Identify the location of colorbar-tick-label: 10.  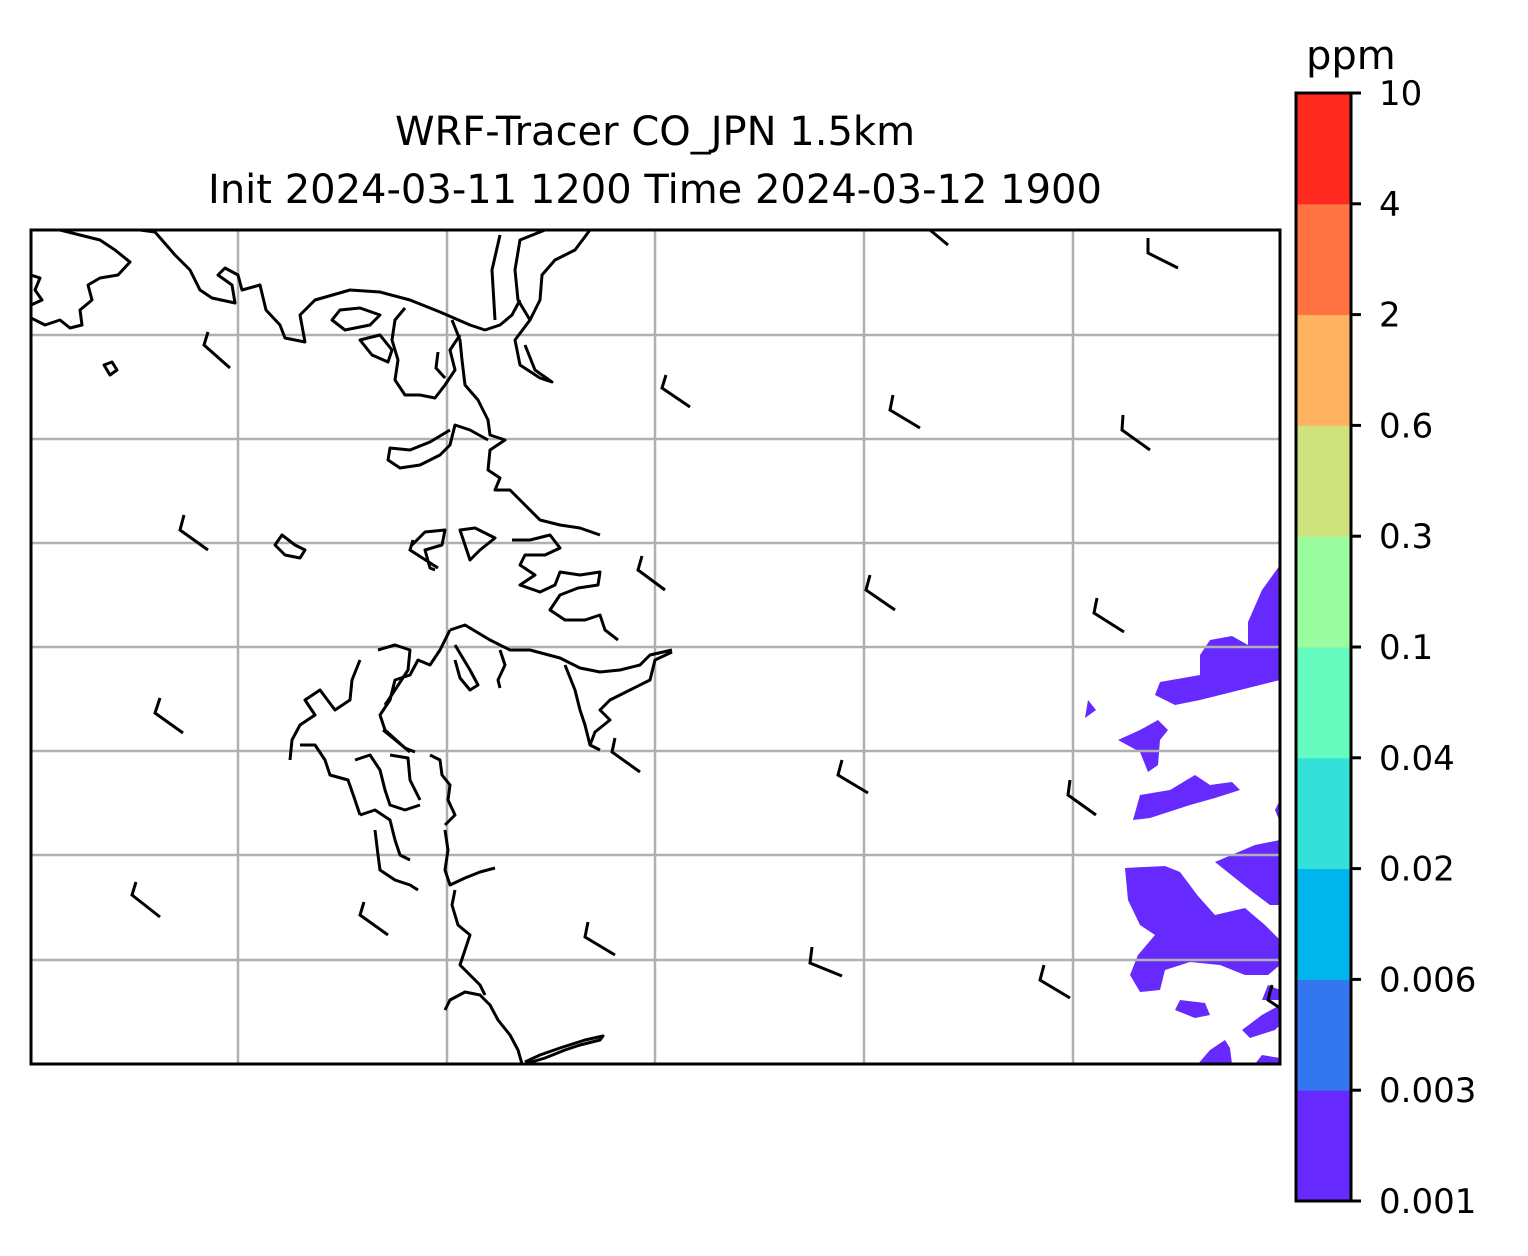
(1400, 94).